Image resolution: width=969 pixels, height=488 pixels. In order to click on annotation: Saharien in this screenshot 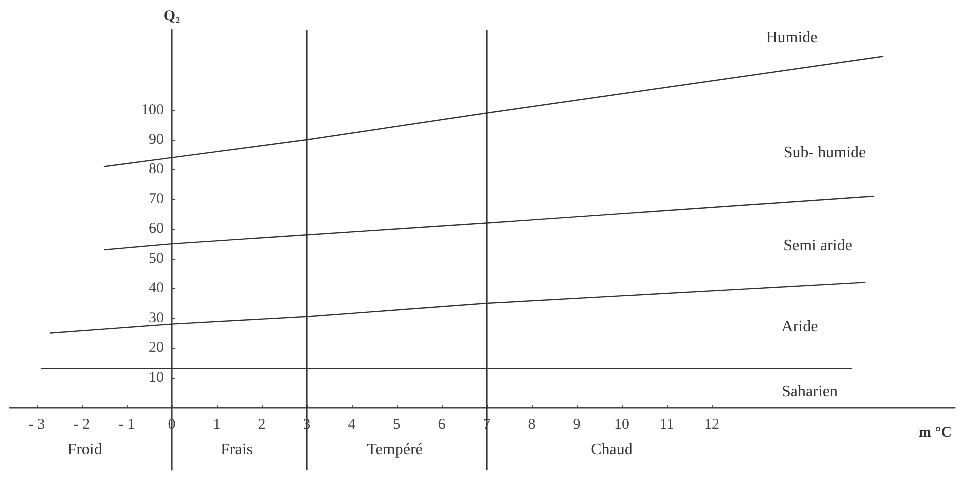, I will do `click(810, 392)`.